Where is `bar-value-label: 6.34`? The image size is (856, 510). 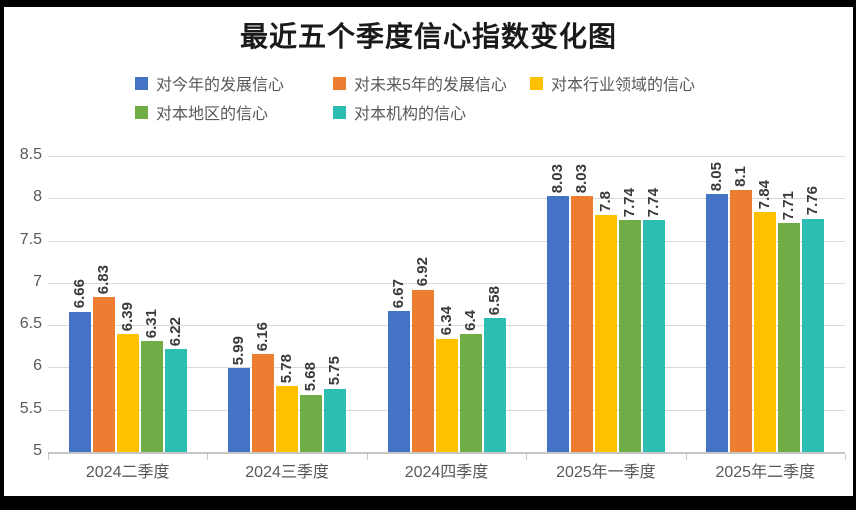 bar-value-label: 6.34 is located at coordinates (446, 321).